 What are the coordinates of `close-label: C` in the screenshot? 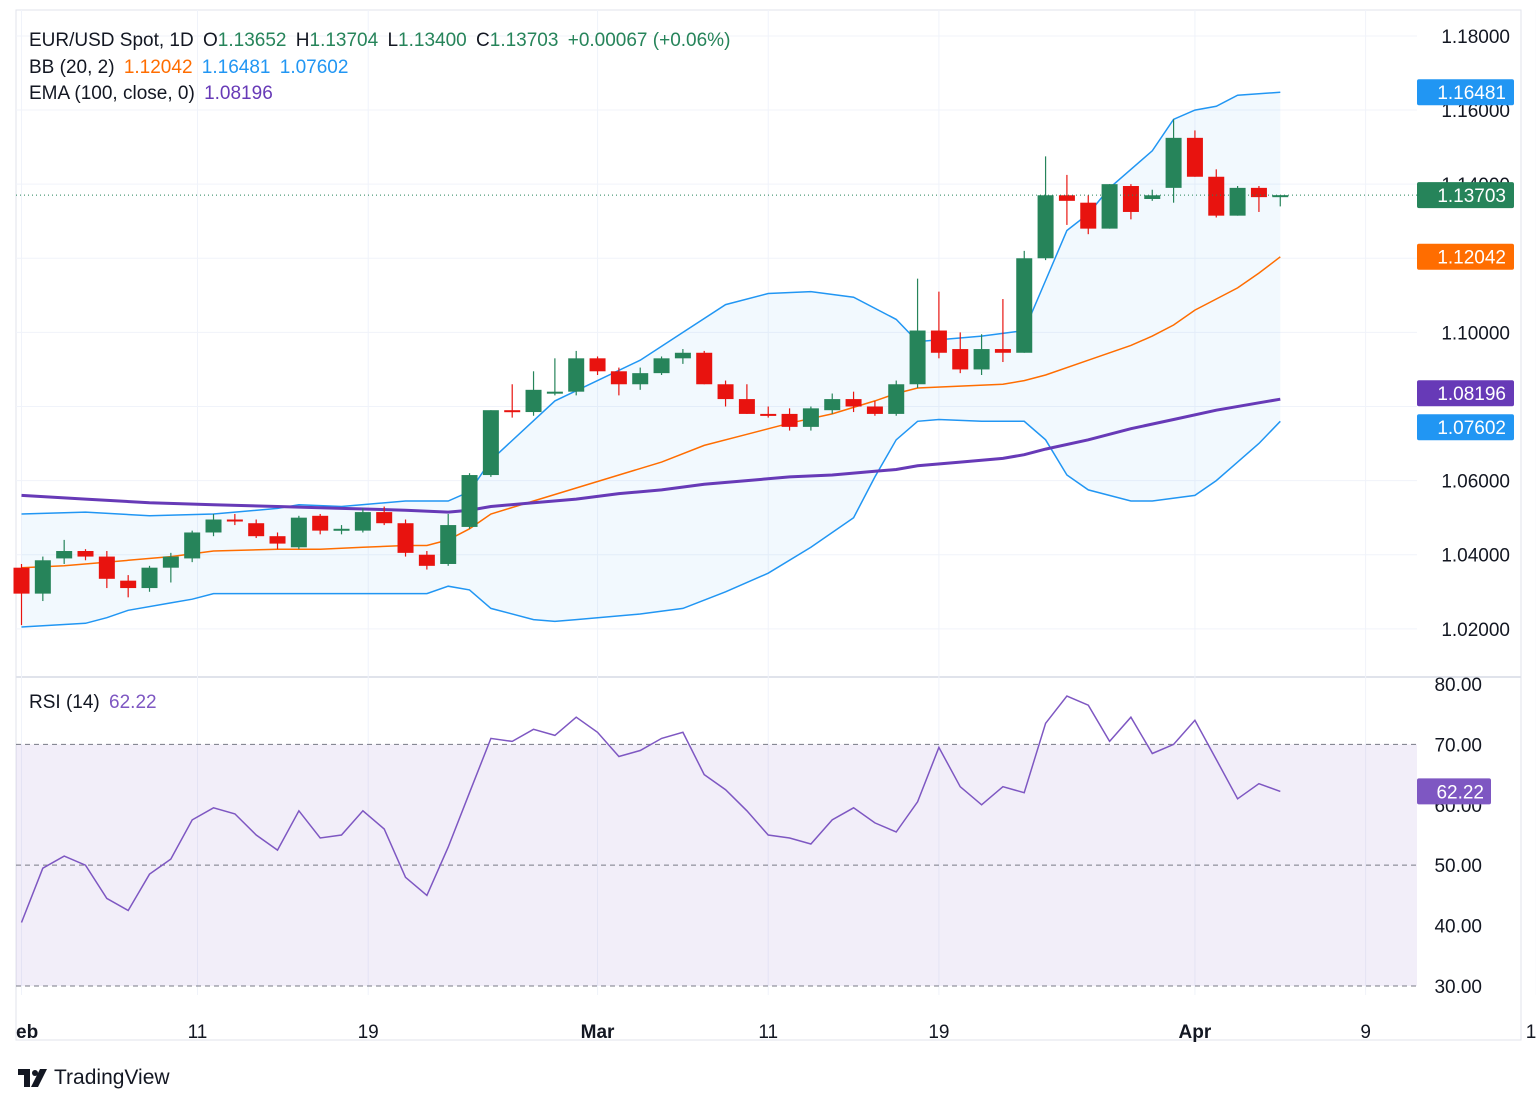 It's located at (483, 40).